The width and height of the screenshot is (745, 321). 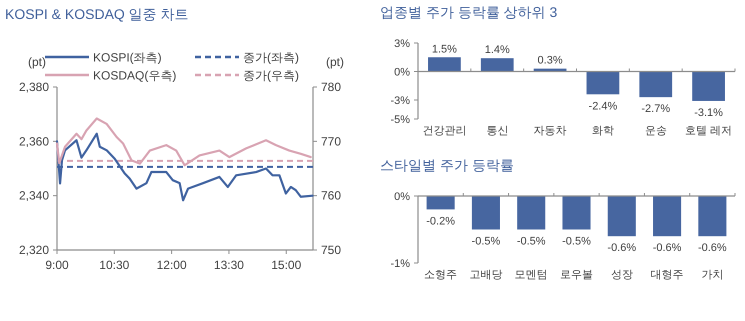 What do you see at coordinates (331, 141) in the screenshot?
I see `y2-tick-label: 770` at bounding box center [331, 141].